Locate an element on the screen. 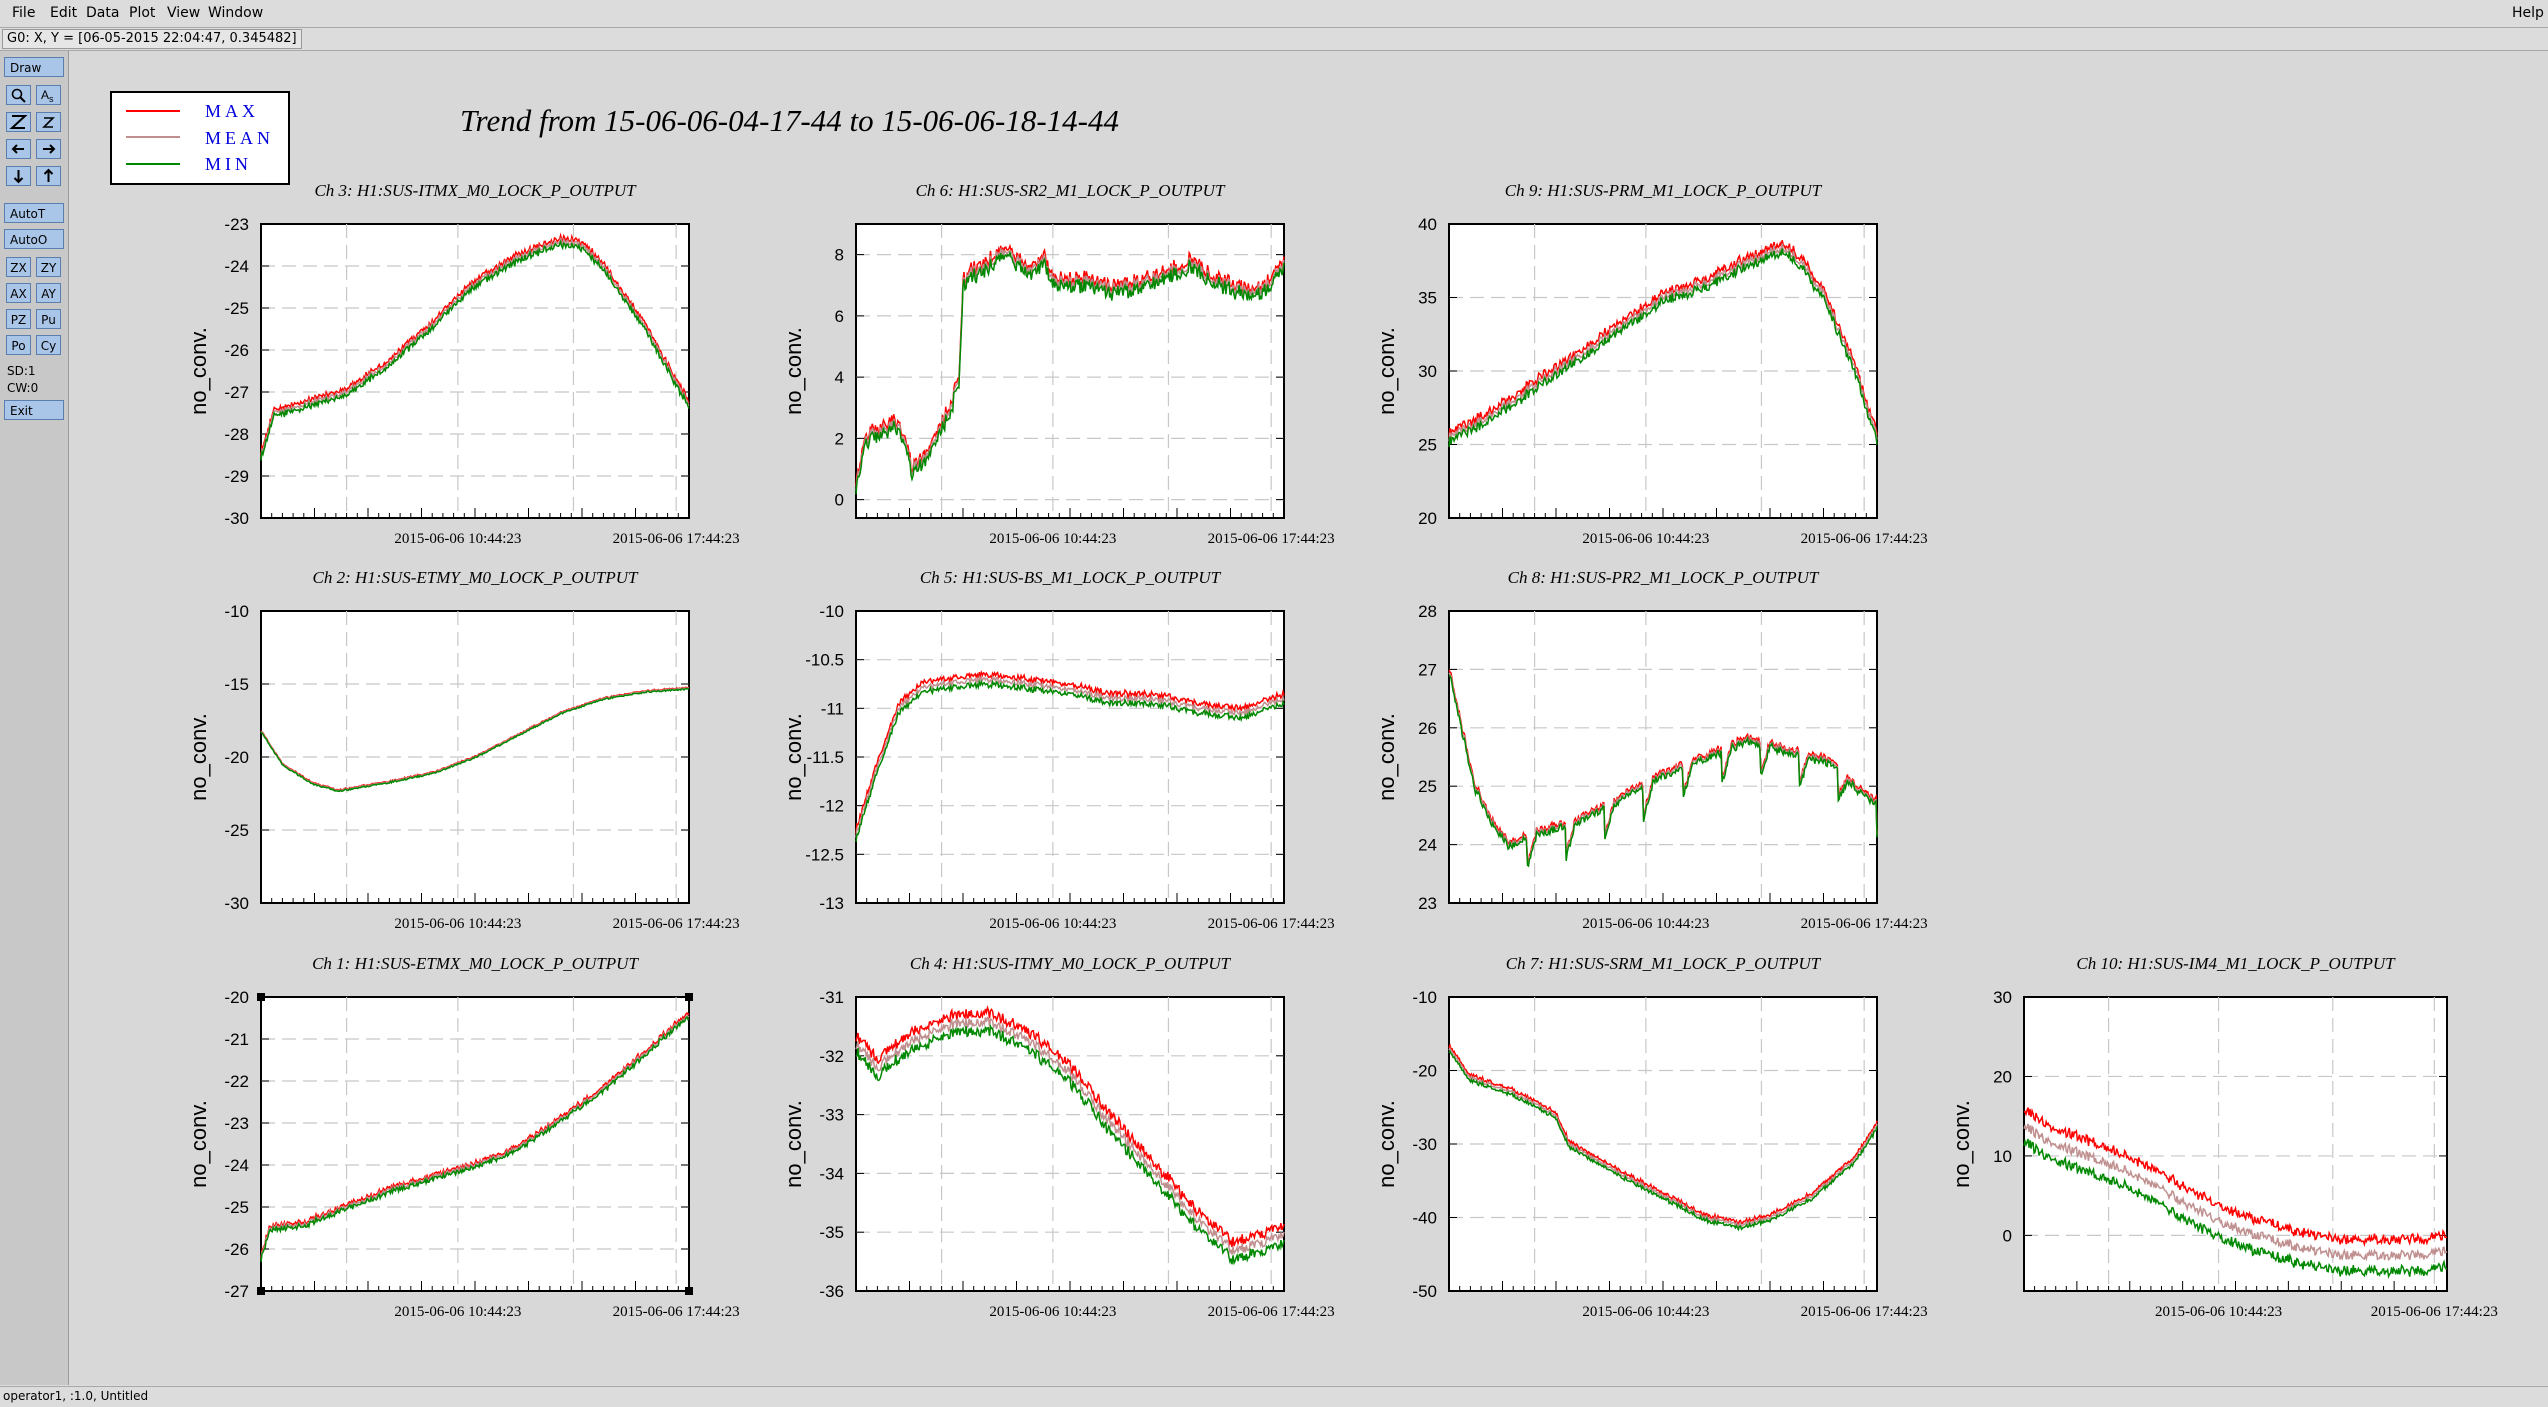 The height and width of the screenshot is (1407, 2548). scroll-left-button is located at coordinates (18, 149).